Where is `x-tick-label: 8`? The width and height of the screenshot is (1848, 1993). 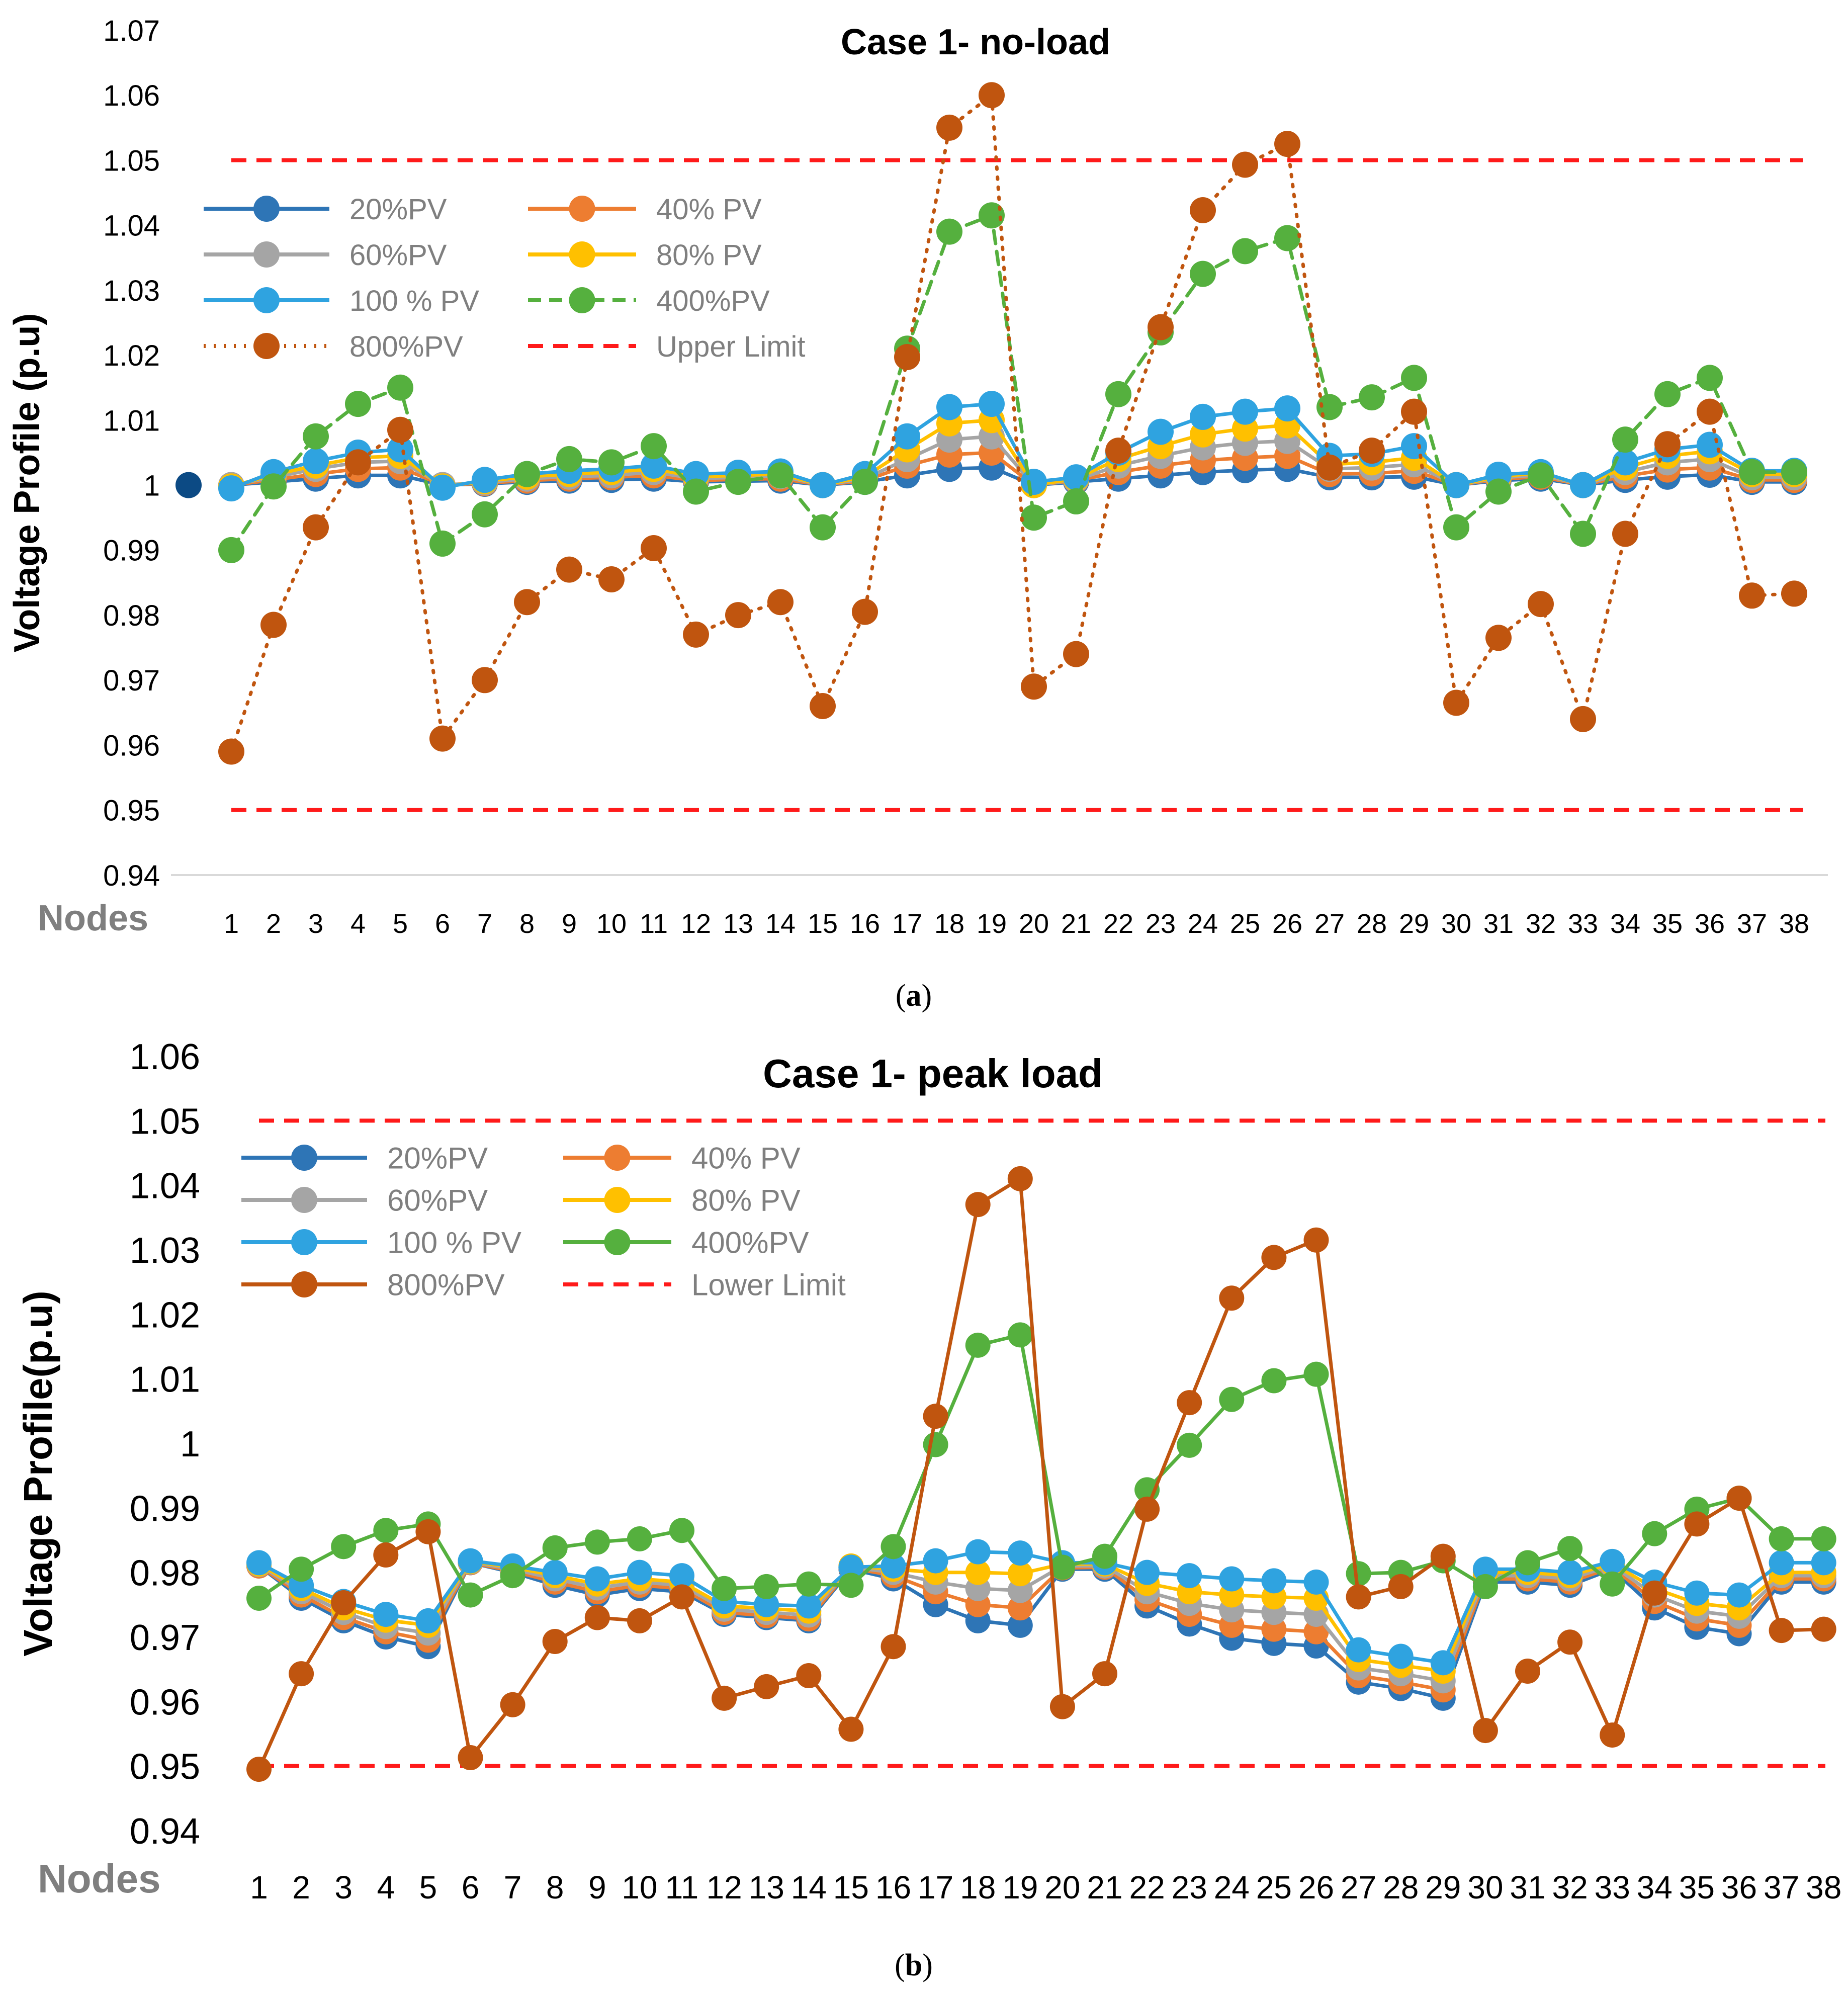
x-tick-label: 8 is located at coordinates (527, 924).